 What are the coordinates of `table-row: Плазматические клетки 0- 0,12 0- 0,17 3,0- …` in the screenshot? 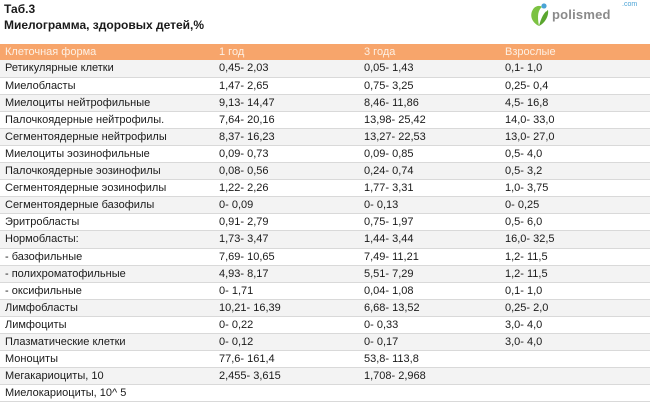 It's located at (325, 342).